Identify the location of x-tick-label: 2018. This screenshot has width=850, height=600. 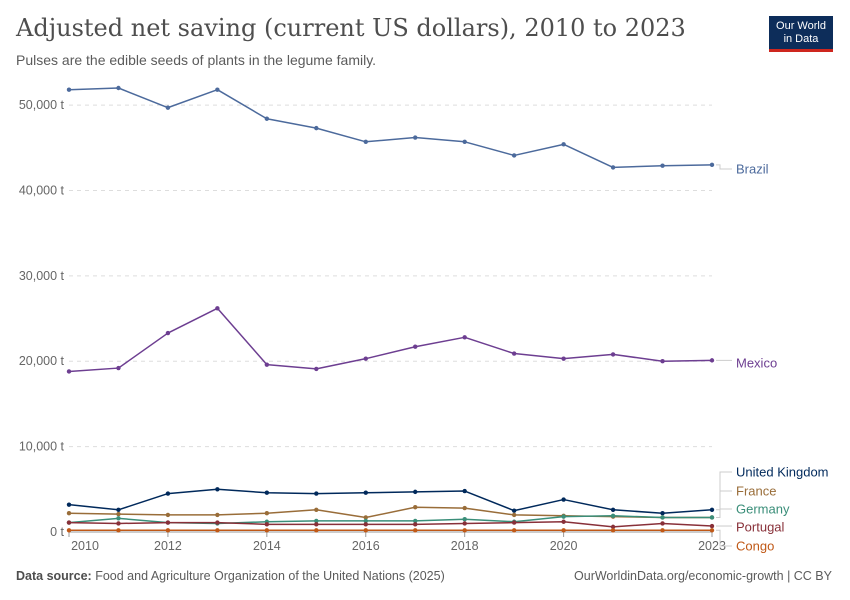
(465, 546).